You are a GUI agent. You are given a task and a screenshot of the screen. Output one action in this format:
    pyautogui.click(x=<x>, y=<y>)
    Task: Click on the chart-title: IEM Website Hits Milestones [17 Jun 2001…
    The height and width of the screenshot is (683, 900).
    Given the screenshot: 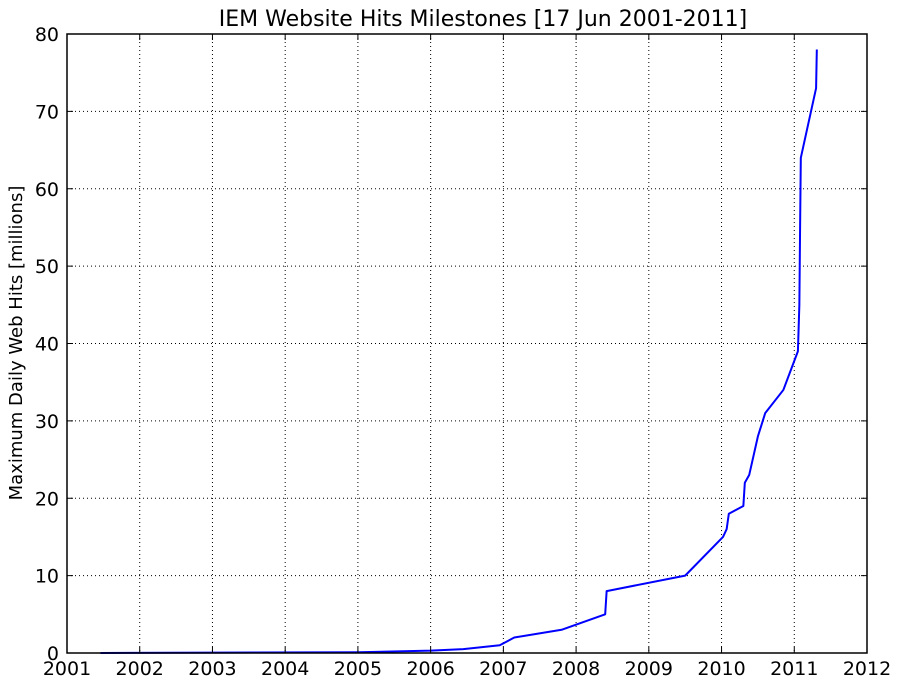 What is the action you would take?
    pyautogui.click(x=483, y=19)
    